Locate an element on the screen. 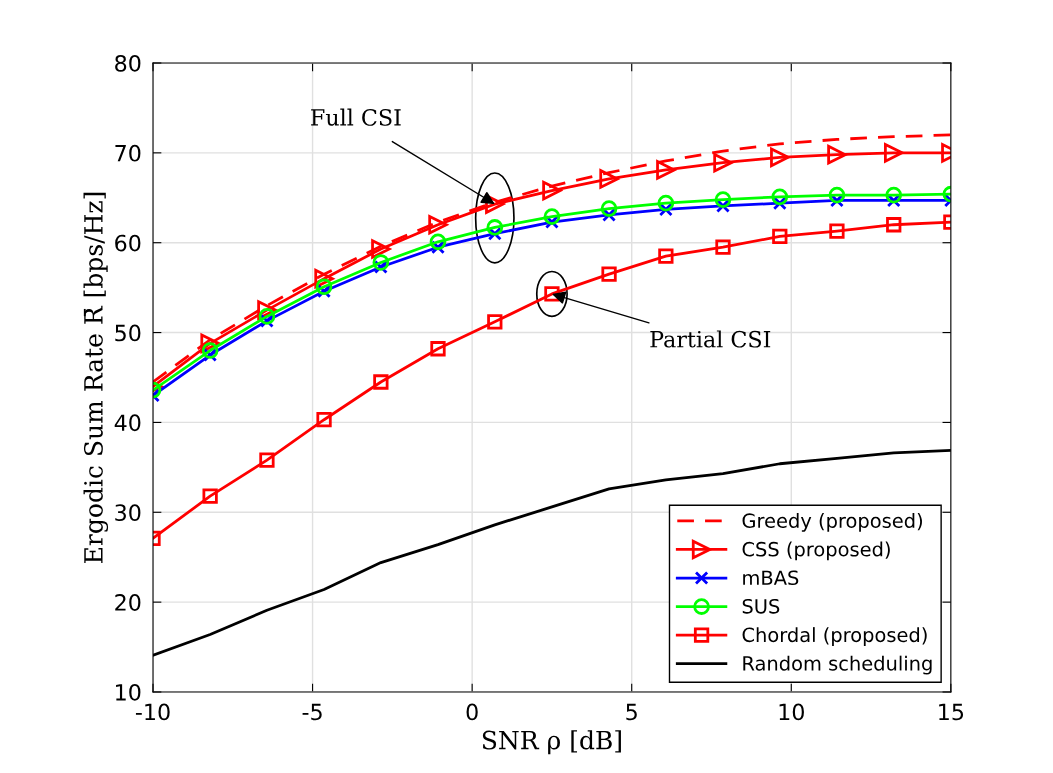  annotation: Full CSI is located at coordinates (356, 117).